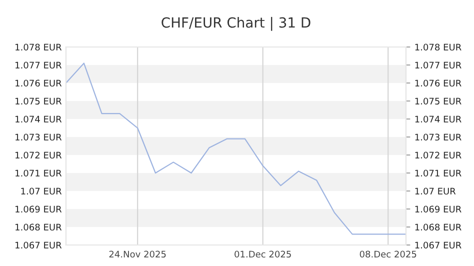 This screenshot has width=474, height=266. What do you see at coordinates (262, 254) in the screenshot?
I see `x-tick-label: 01.Dec 2025` at bounding box center [262, 254].